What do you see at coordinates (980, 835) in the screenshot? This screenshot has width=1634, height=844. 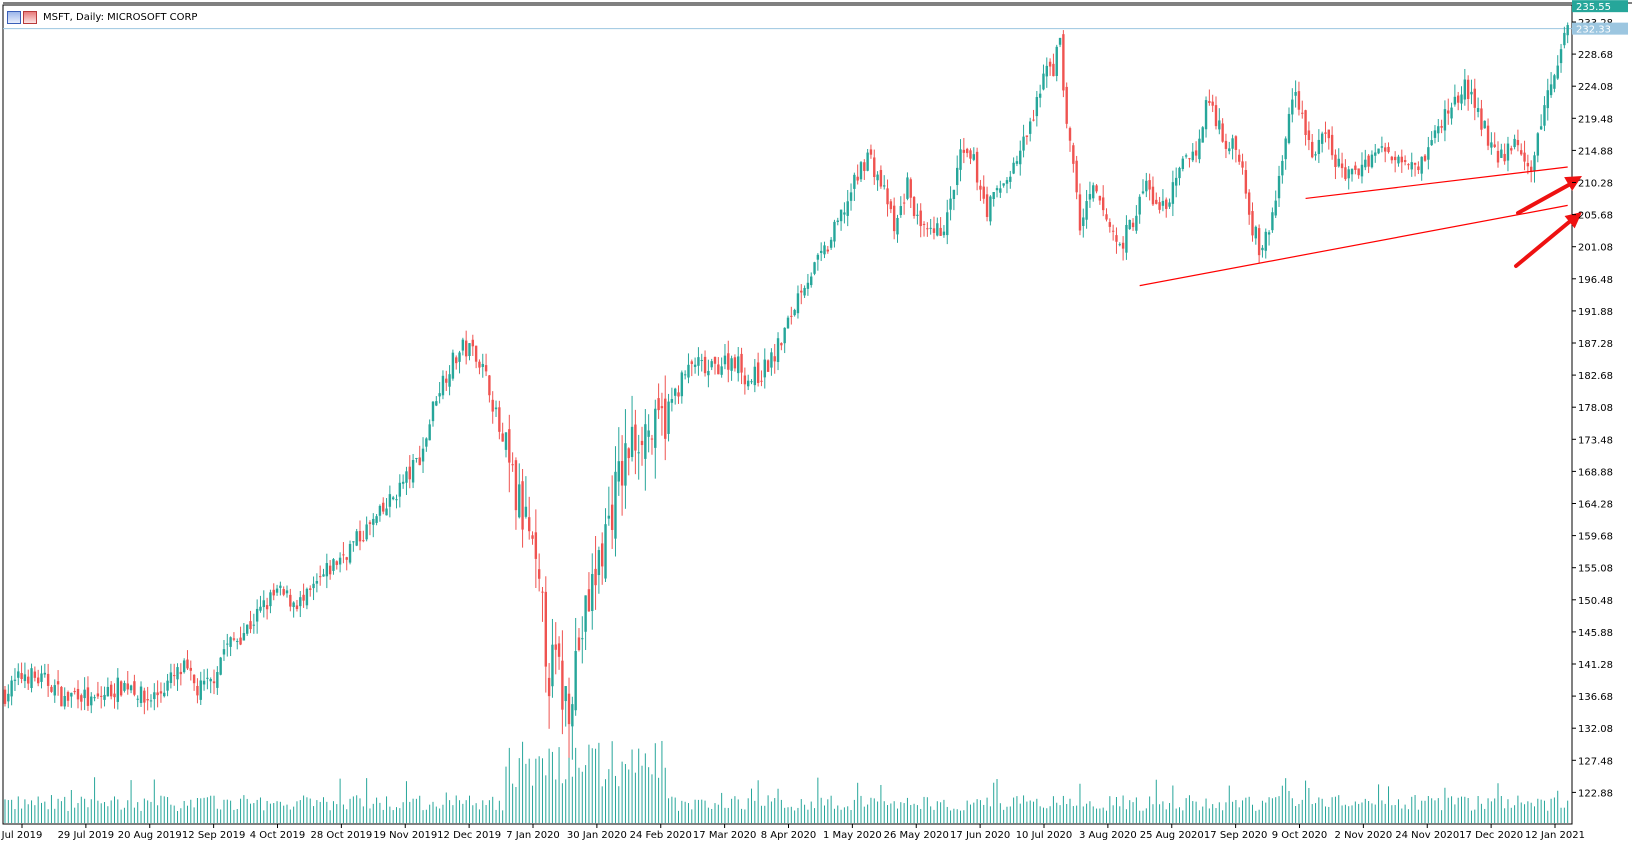 I see `x-tick-label: 17 Jun 2020` at bounding box center [980, 835].